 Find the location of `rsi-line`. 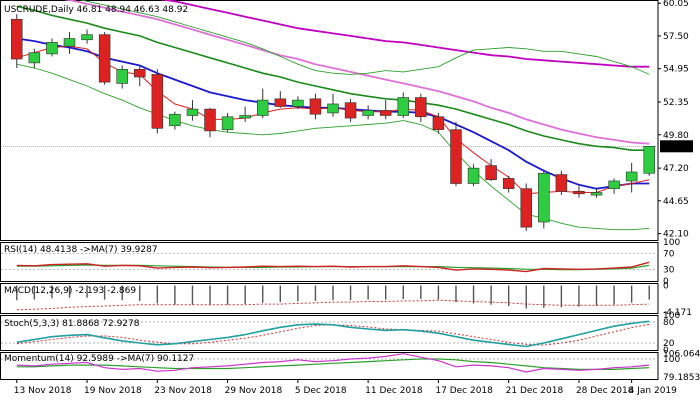

rsi-line is located at coordinates (333, 267).